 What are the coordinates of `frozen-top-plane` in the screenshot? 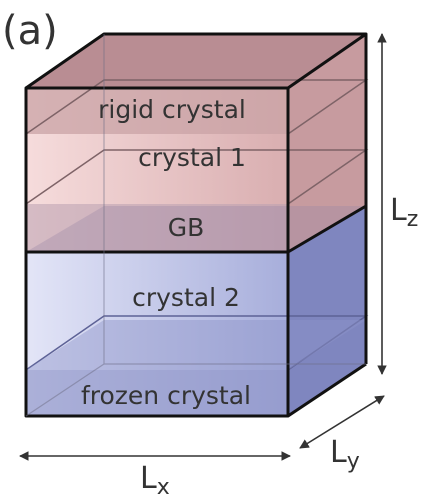 It's located at (196, 345).